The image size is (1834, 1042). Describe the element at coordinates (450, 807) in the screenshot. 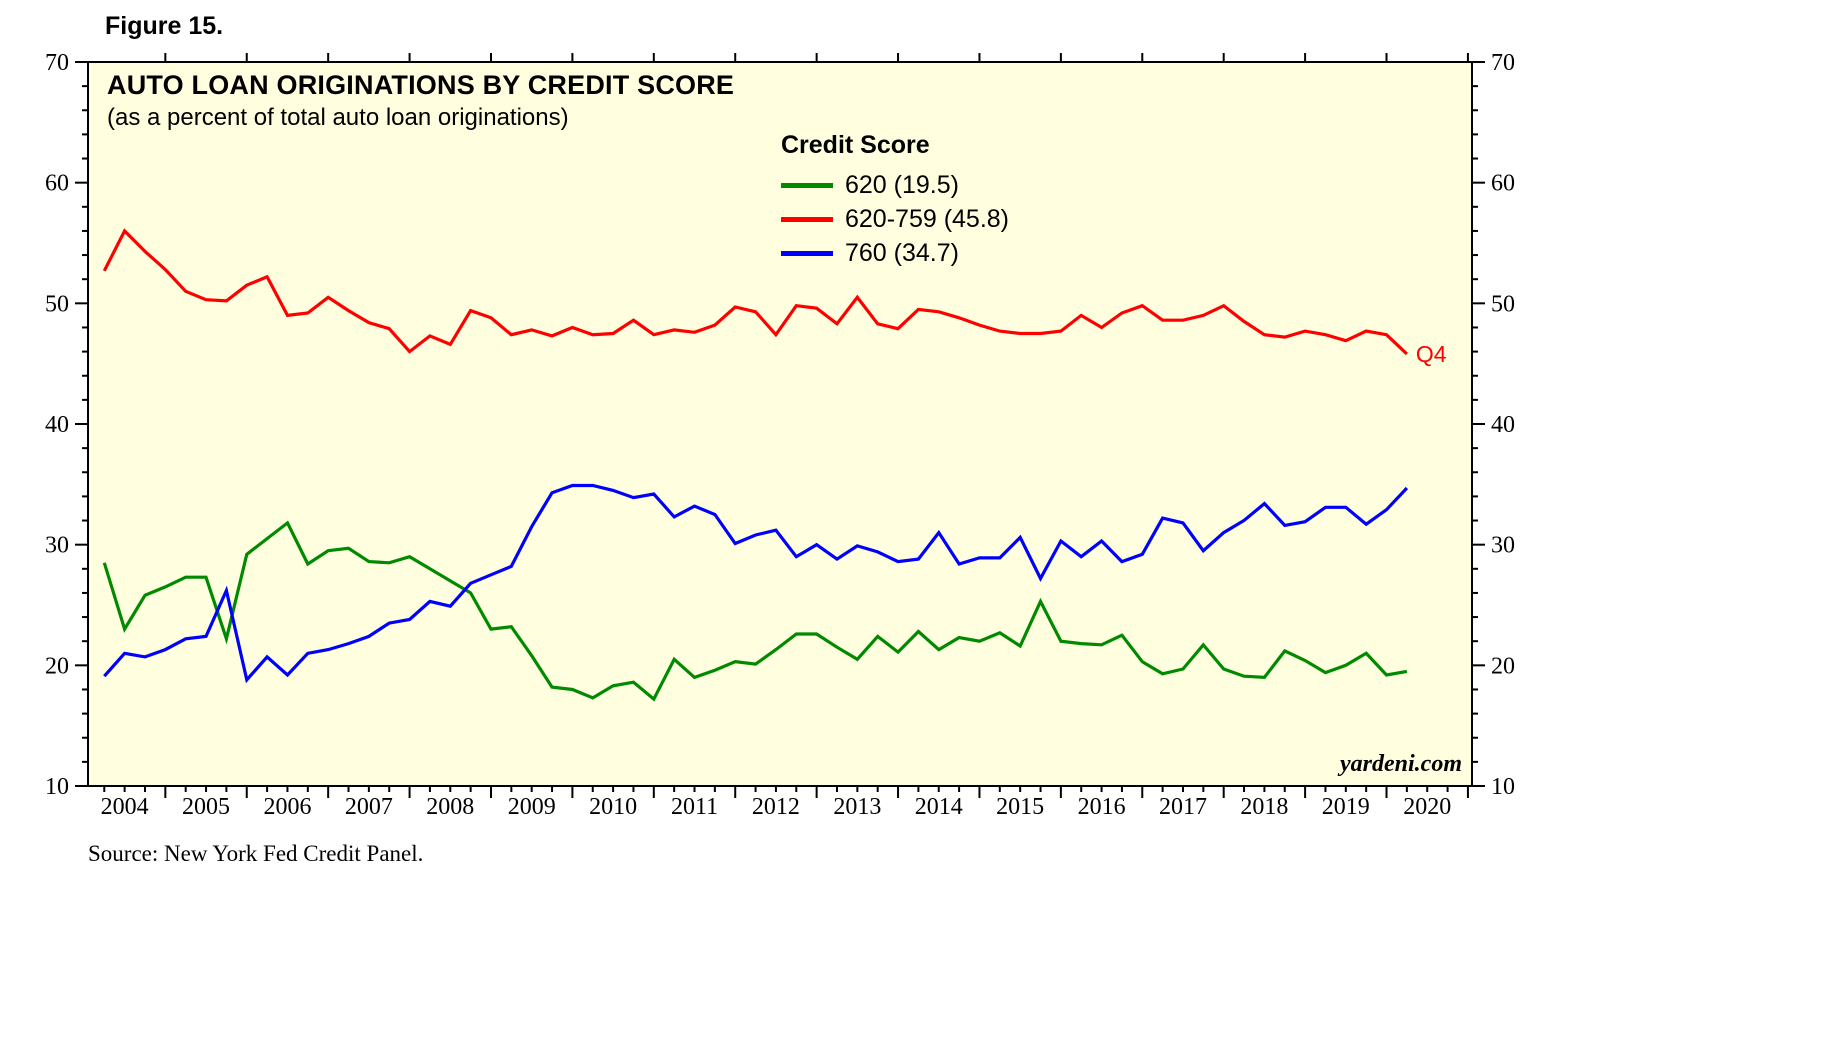

I see `x-axis-label: 2008` at that location.